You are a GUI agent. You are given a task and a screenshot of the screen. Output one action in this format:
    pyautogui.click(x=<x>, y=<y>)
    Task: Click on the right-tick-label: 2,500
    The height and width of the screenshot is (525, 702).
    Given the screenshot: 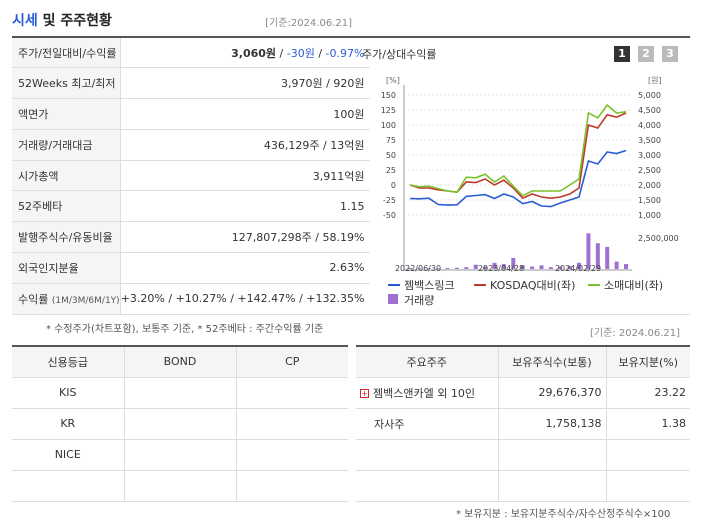 What is the action you would take?
    pyautogui.click(x=649, y=170)
    